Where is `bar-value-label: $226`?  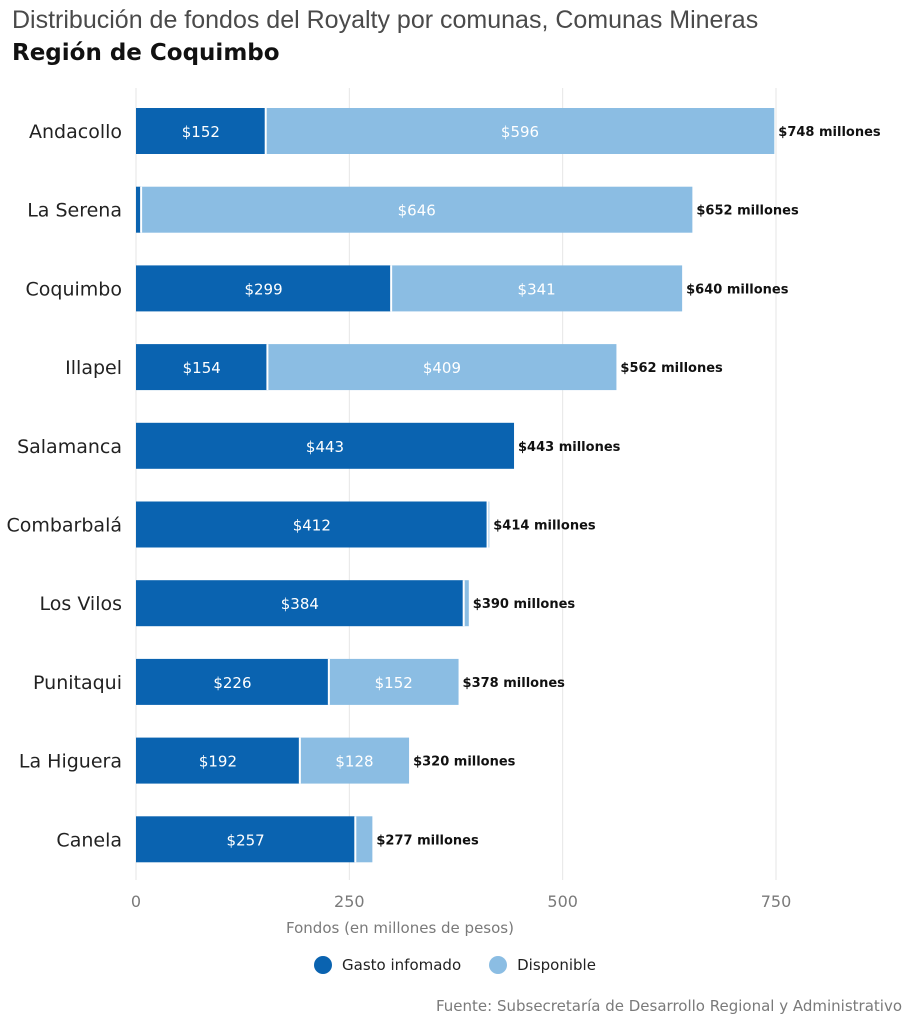
bar-value-label: $226 is located at coordinates (232, 683).